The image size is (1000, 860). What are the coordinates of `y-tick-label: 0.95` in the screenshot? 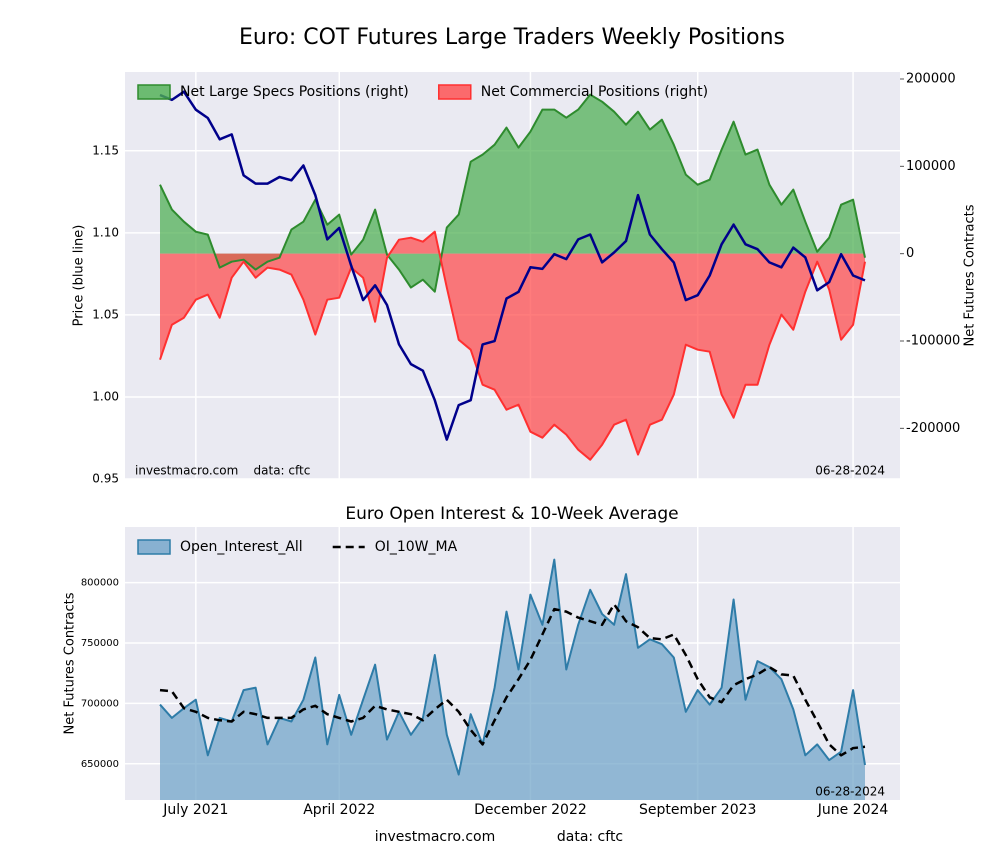 It's located at (105, 479).